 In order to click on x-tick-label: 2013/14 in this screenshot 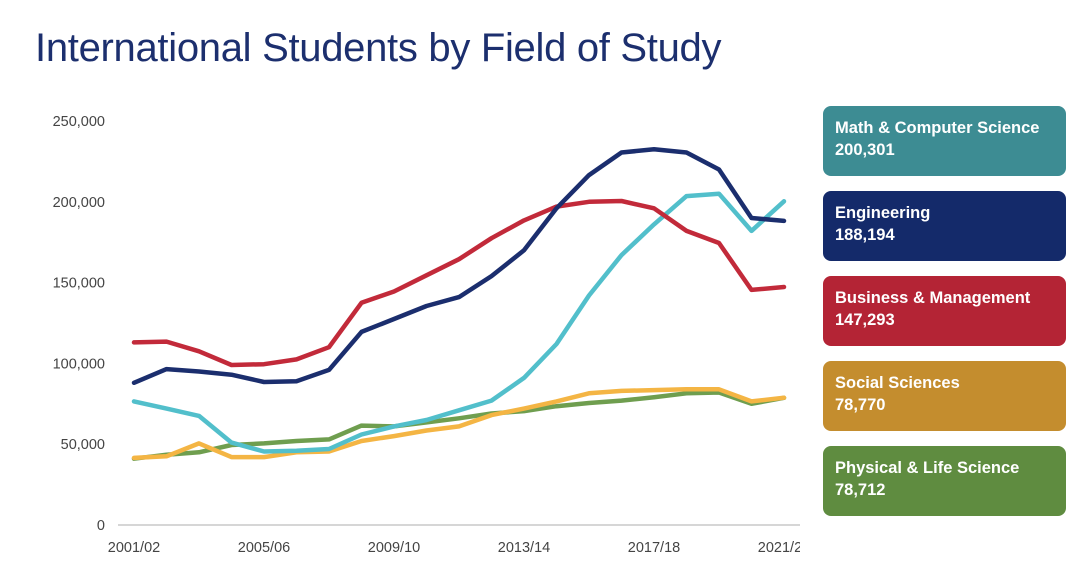, I will do `click(524, 548)`.